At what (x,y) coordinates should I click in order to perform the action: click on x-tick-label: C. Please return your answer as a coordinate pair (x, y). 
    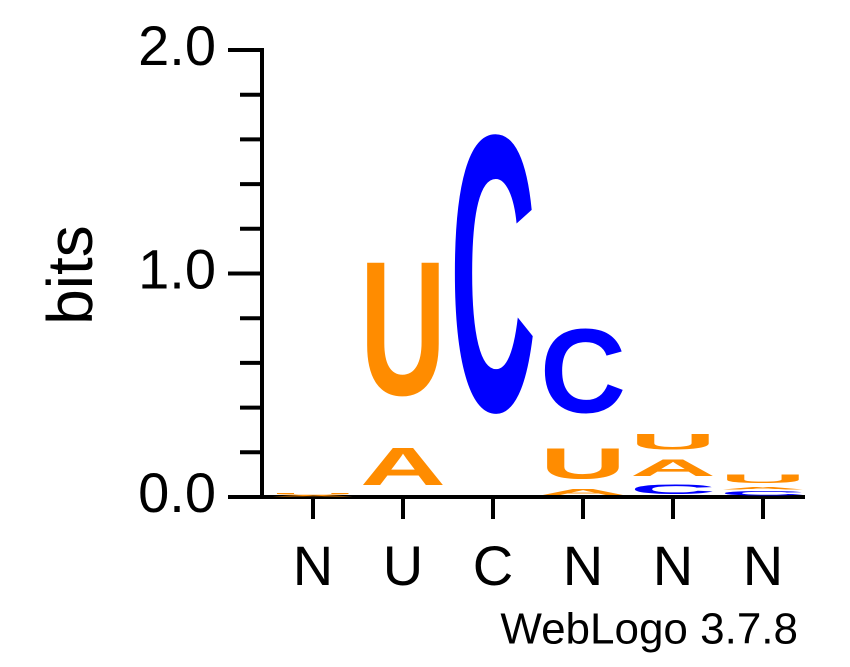
    Looking at the image, I should click on (493, 565).